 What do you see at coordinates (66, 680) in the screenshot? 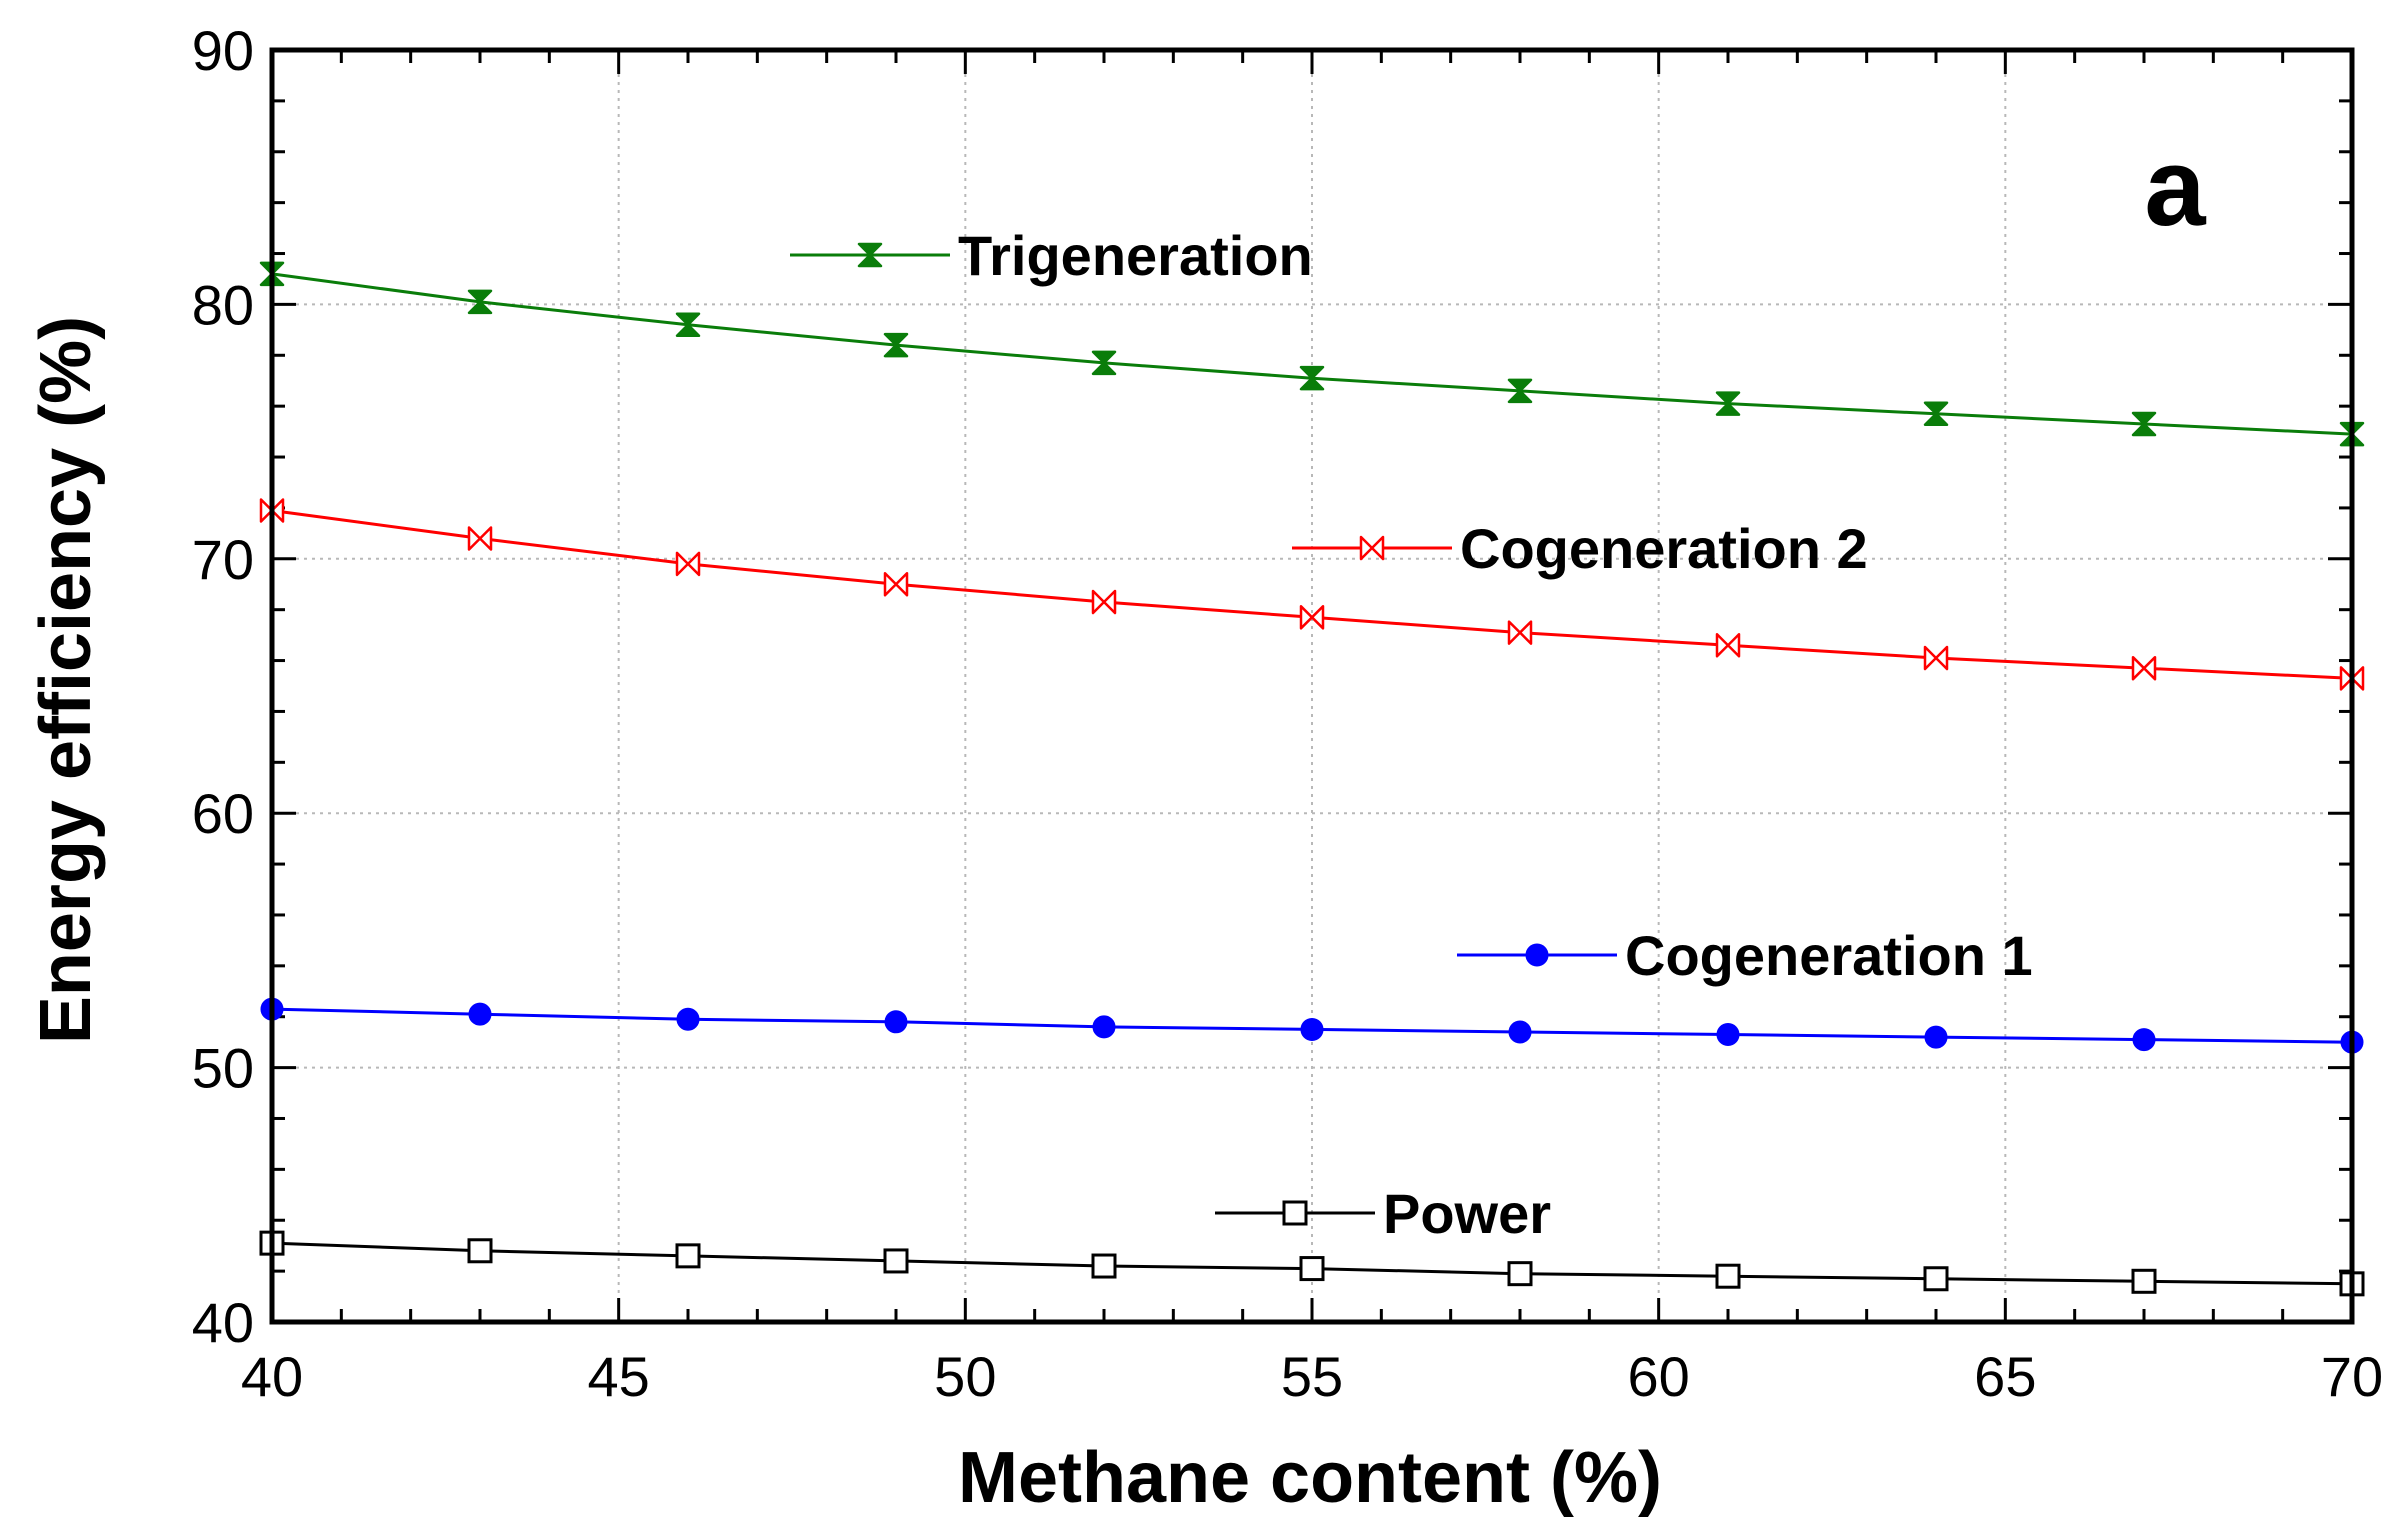
I see `y-axis-title: Energy efficiency (%)` at bounding box center [66, 680].